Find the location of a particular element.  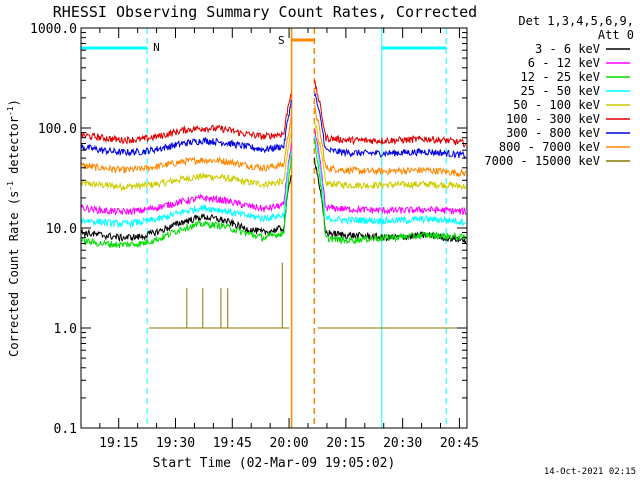

x-tick-label: 20:00 is located at coordinates (289, 443).